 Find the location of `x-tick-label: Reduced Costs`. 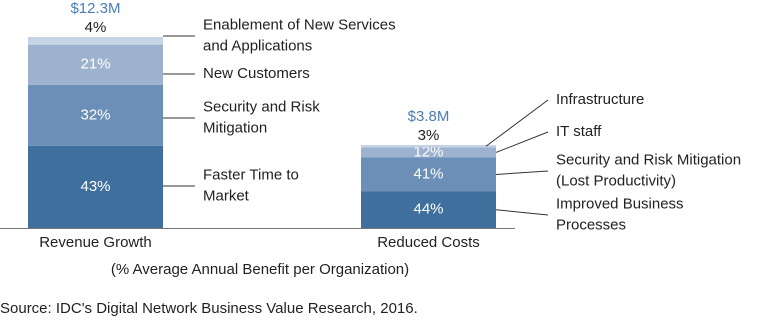

x-tick-label: Reduced Costs is located at coordinates (428, 242).